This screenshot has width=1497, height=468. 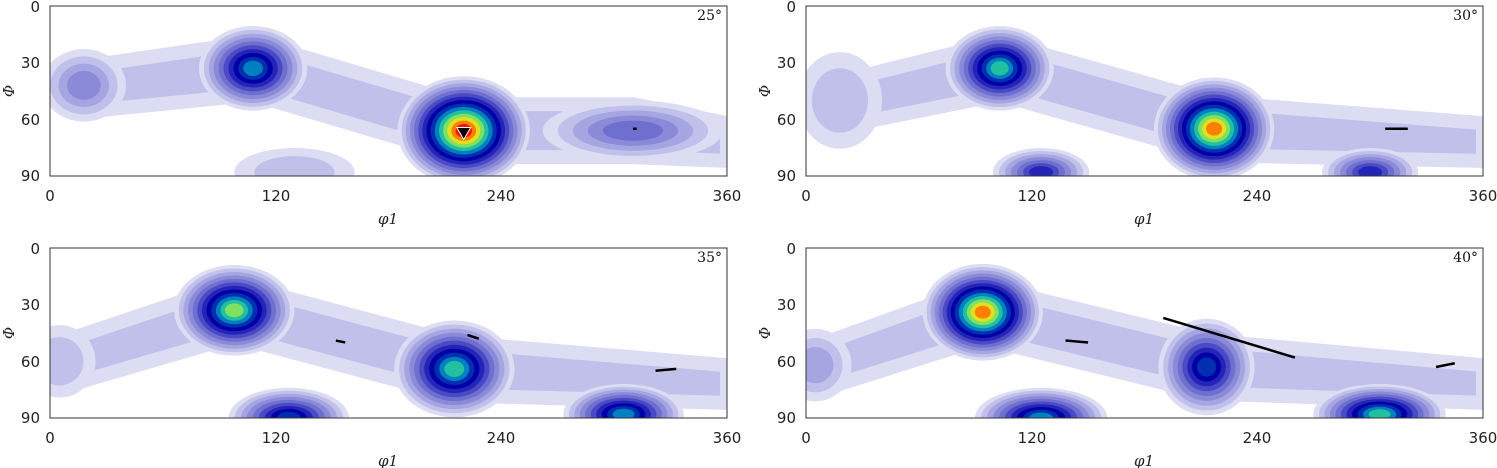 I want to click on triangle-marker, so click(x=463, y=134).